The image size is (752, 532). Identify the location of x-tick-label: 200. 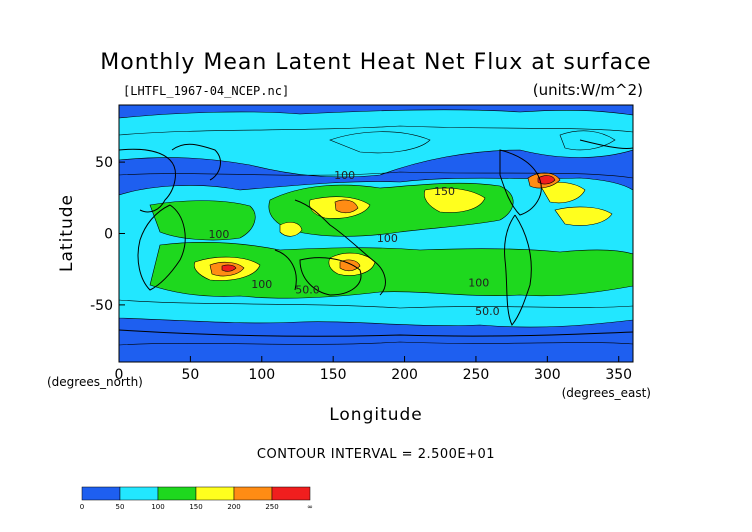
(404, 375).